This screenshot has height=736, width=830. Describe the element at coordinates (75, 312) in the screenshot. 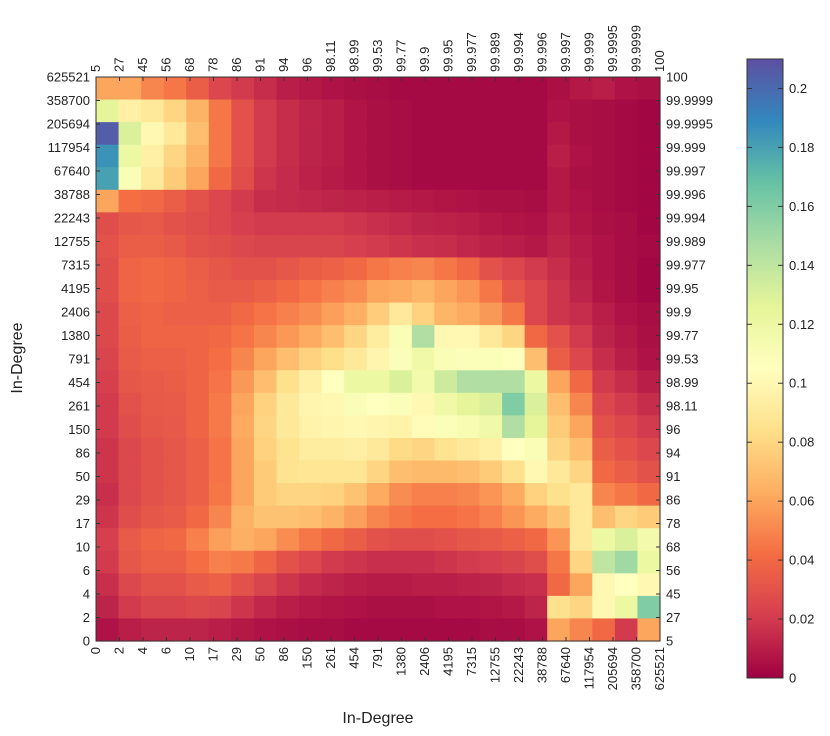

I see `y-left-tick-label: 2406` at that location.